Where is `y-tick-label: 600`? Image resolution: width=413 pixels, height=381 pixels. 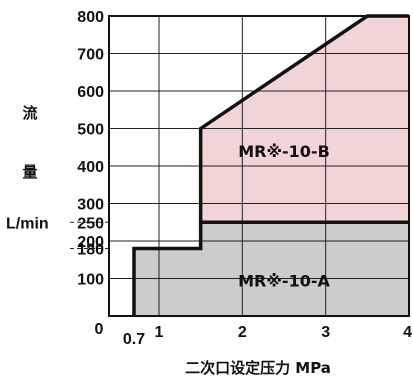
y-tick-label: 600 is located at coordinates (90, 92).